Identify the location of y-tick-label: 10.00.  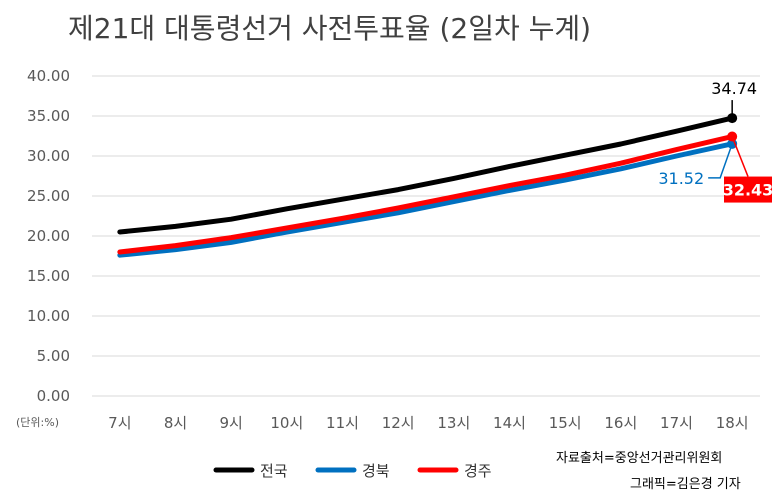
(48, 316).